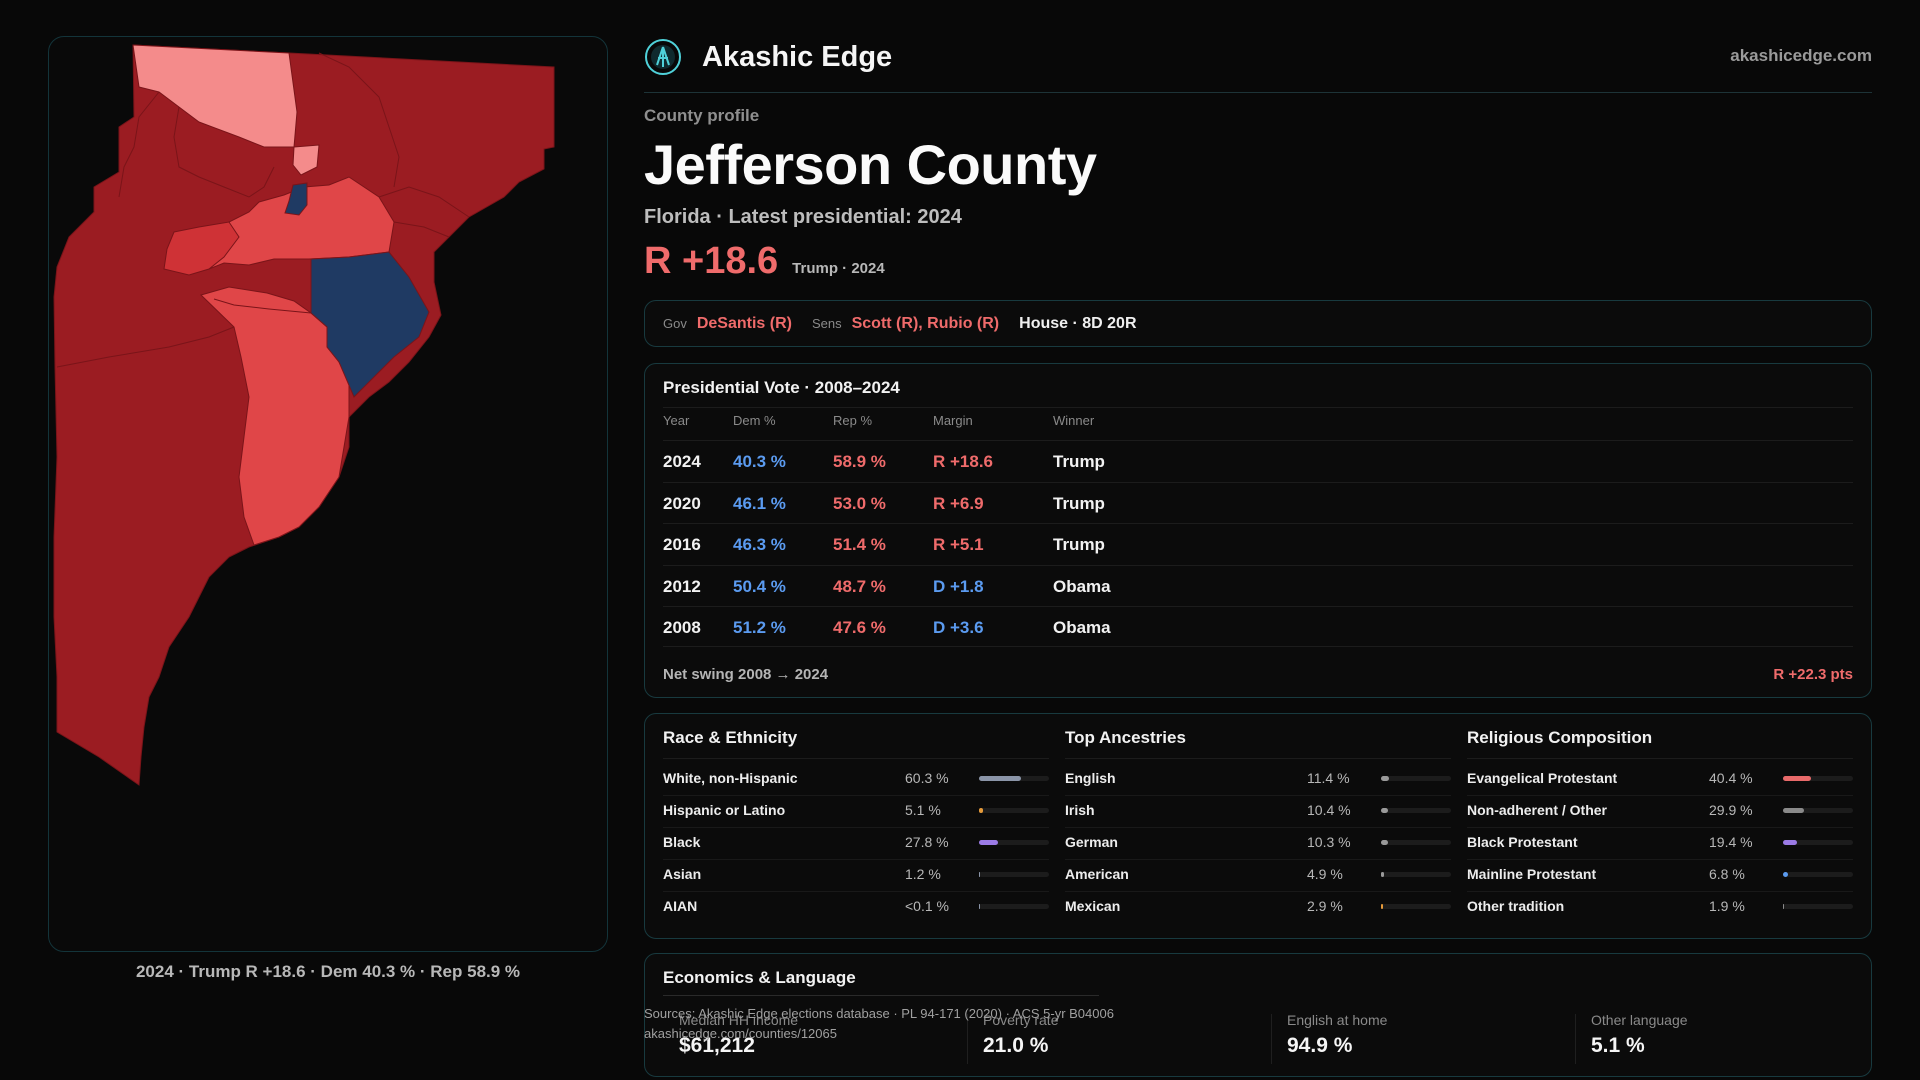 This screenshot has height=1080, width=1920. Describe the element at coordinates (1090, 778) in the screenshot. I see `item-label: English` at that location.